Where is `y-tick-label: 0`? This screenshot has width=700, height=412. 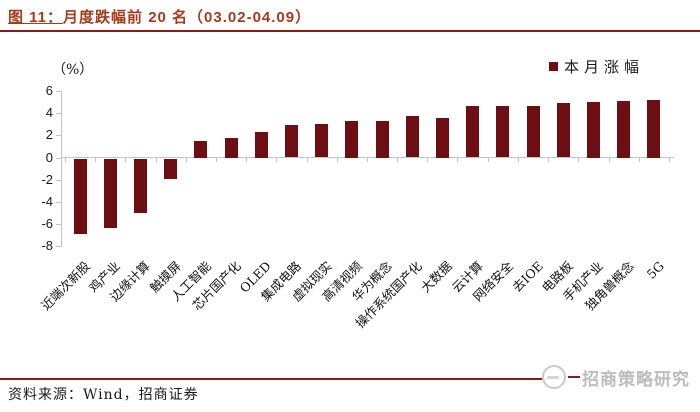 y-tick-label: 0 is located at coordinates (49, 157).